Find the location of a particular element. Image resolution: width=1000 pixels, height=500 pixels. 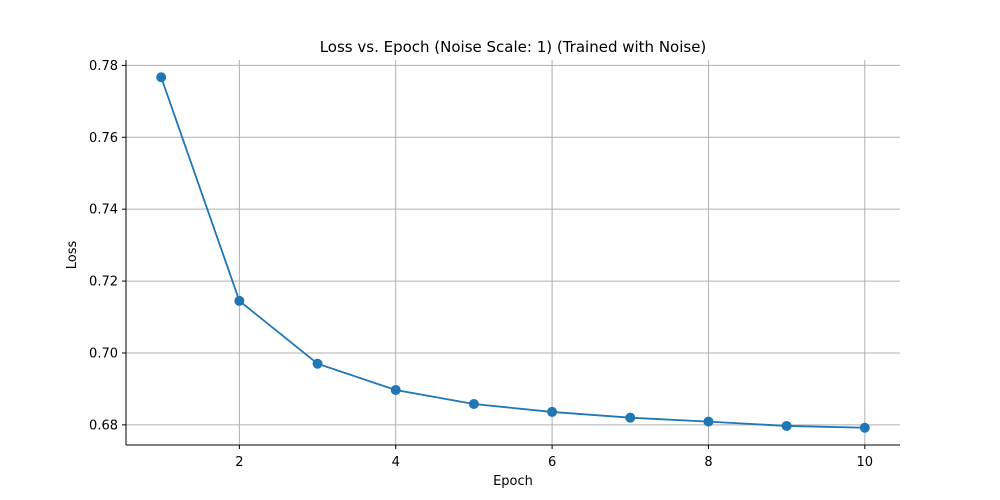

x-tick-label: 10 is located at coordinates (865, 462).